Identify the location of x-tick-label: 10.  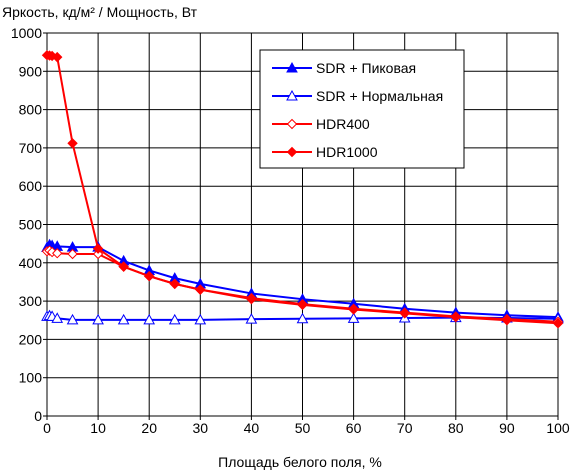
(98, 428).